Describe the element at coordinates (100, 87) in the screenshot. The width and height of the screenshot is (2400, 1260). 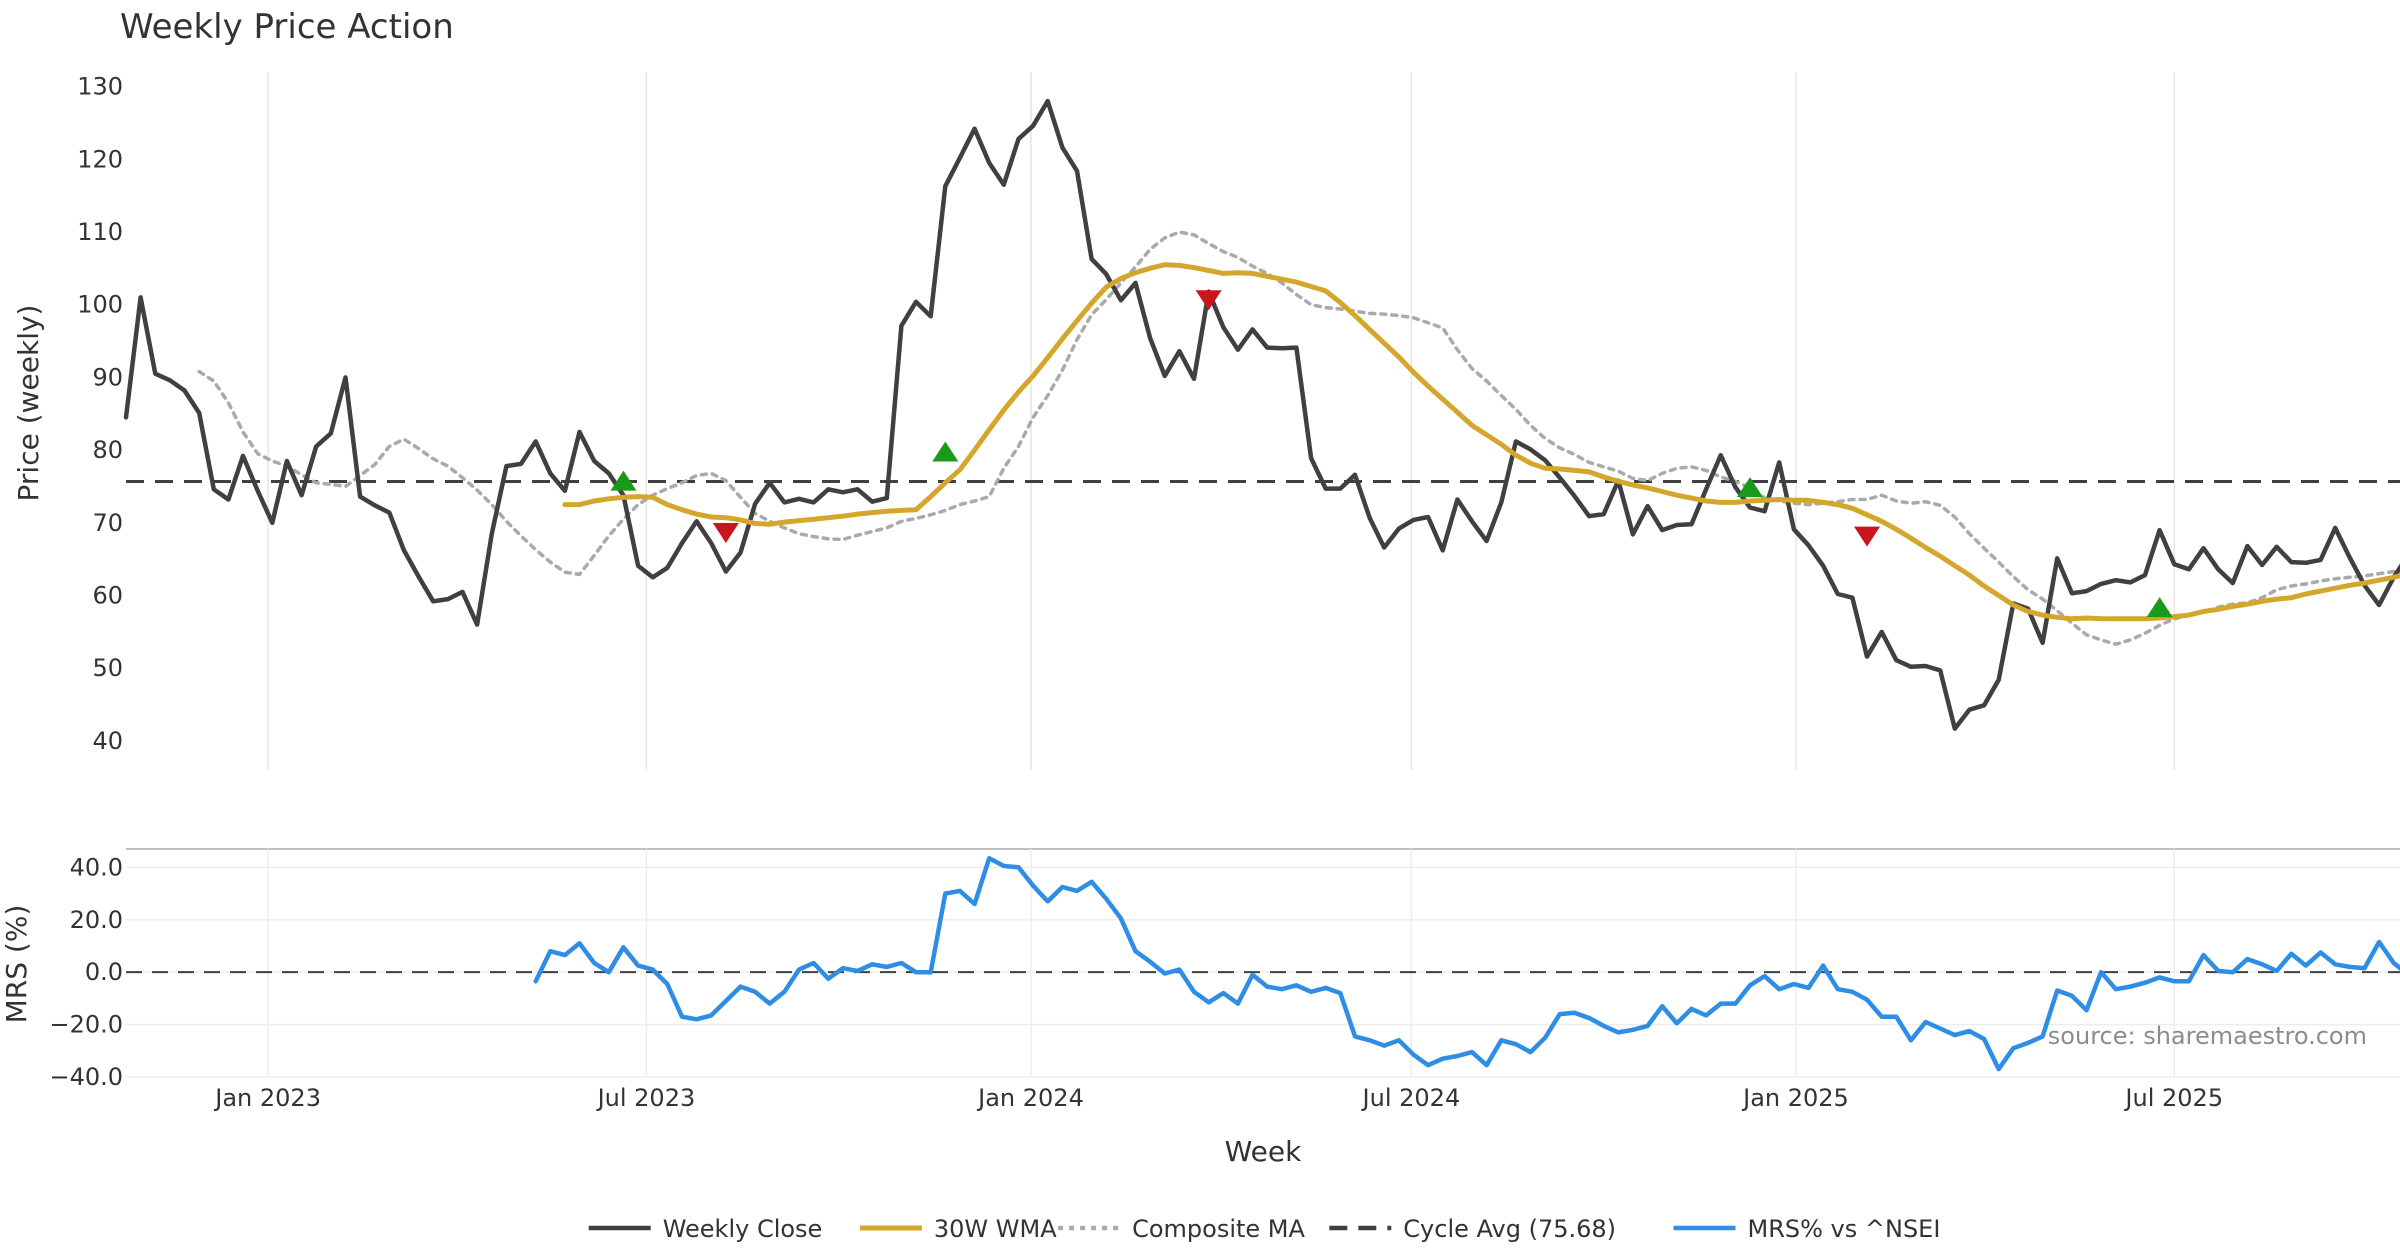
I see `price-y-tick-label: 130` at that location.